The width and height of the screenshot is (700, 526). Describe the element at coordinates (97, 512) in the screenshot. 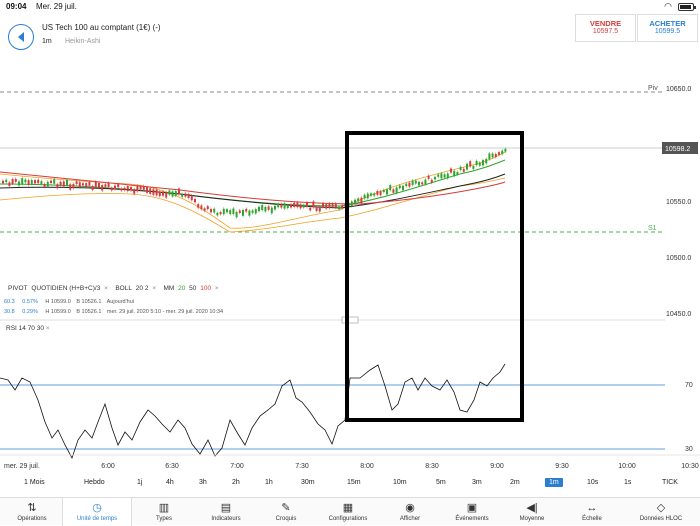

I see `toolbar-button: ◷ Unité de temps` at that location.